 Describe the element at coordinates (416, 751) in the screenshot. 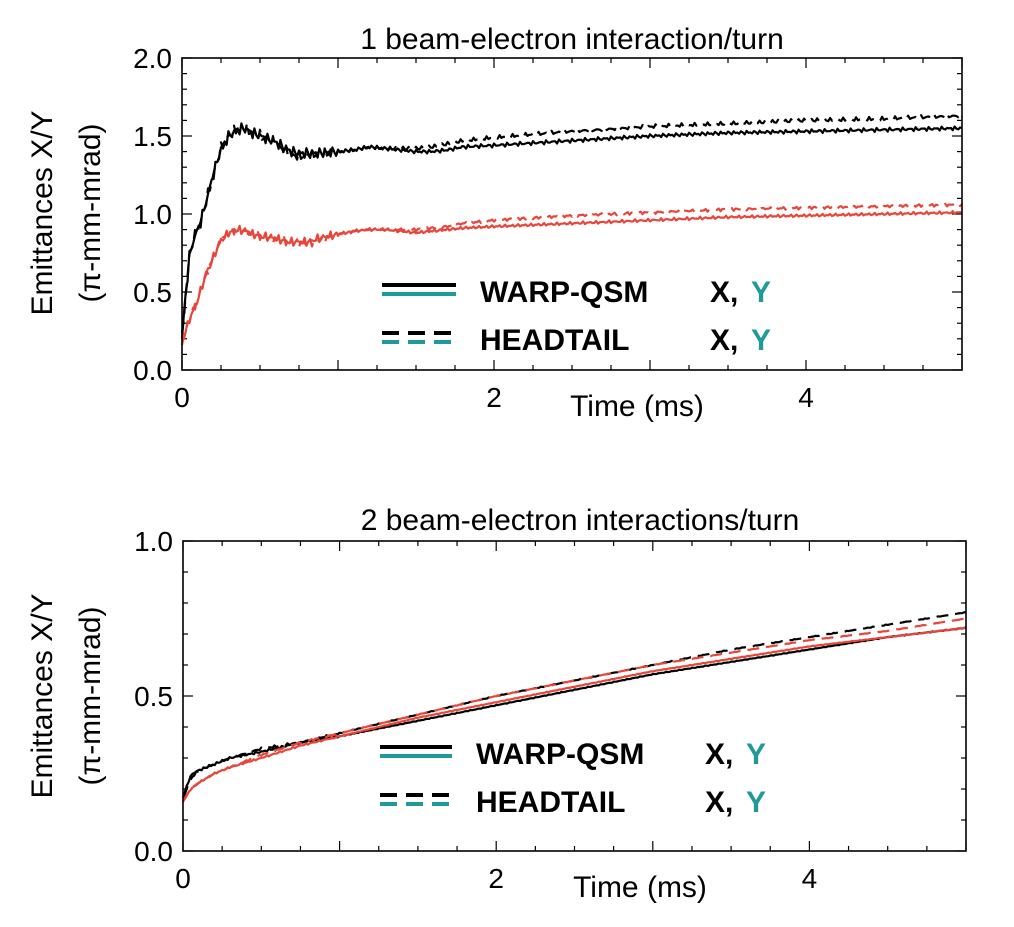

I see `chart-2-legend-solid-swatch` at that location.